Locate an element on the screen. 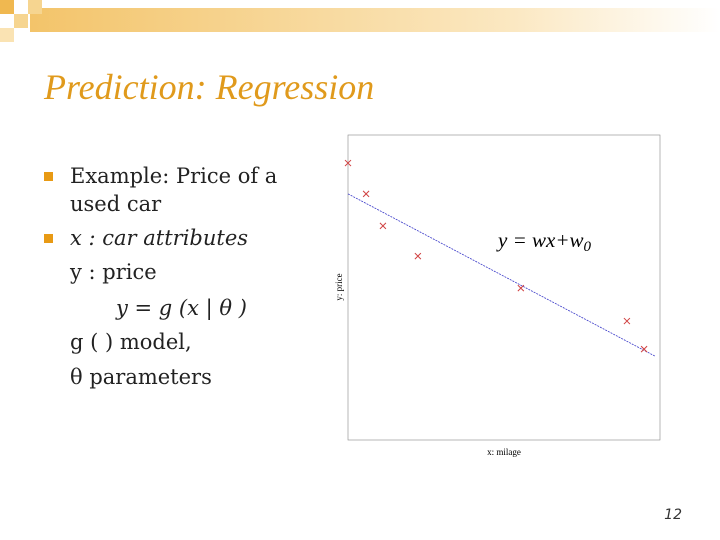 The height and width of the screenshot is (540, 720). top-bar is located at coordinates (375, 20).